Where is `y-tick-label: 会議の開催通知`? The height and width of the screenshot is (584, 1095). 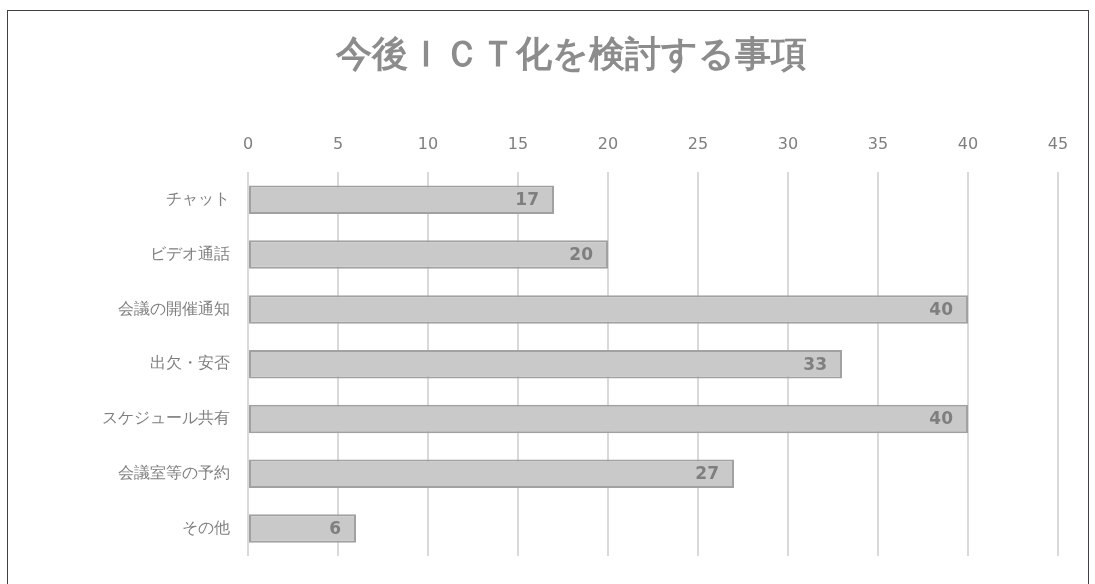 y-tick-label: 会議の開催通知 is located at coordinates (174, 308).